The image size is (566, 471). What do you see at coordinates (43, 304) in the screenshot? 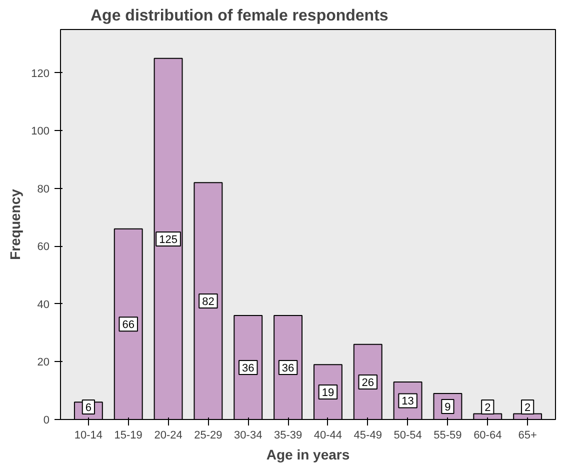
I see `y-tick-label: 40` at bounding box center [43, 304].